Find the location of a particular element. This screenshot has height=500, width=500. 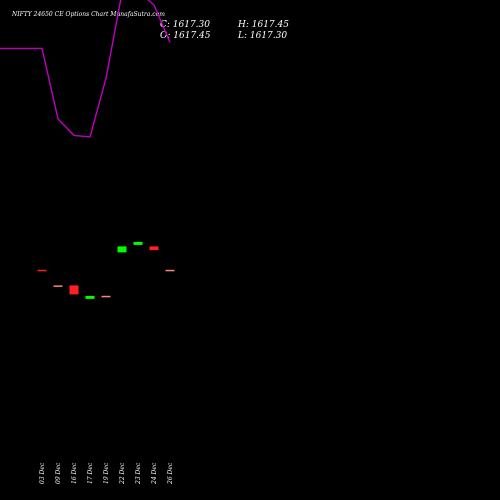

candle-23-dec is located at coordinates (138, 243).